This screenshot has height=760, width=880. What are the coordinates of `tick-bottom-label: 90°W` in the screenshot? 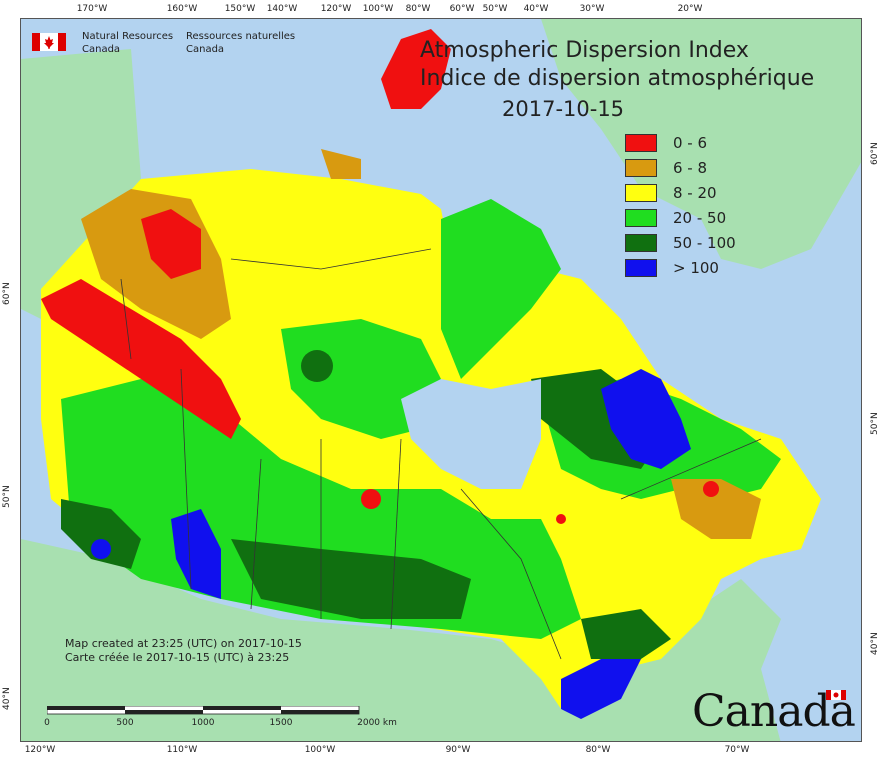 It's located at (458, 750).